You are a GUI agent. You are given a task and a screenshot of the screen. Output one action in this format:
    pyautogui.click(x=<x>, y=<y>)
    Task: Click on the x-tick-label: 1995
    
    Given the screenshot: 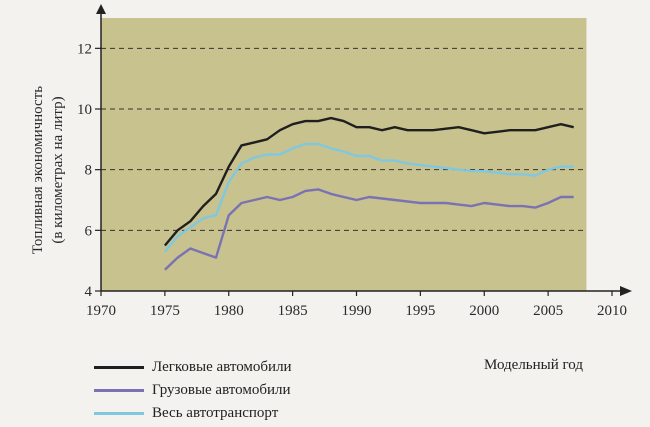 What is the action you would take?
    pyautogui.click(x=420, y=311)
    